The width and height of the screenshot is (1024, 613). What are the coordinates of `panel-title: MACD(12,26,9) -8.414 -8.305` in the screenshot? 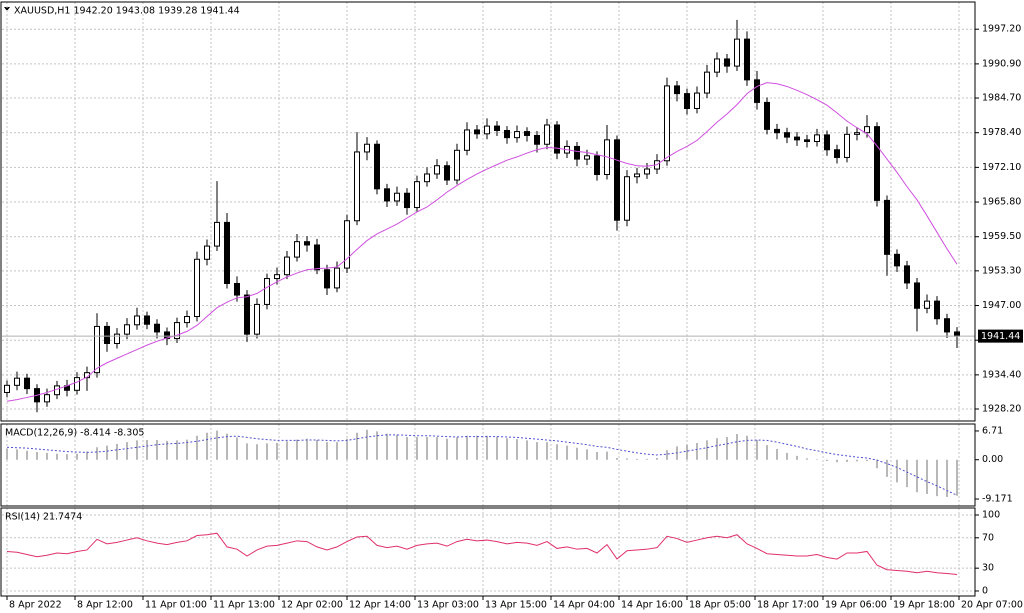 It's located at (74, 433).